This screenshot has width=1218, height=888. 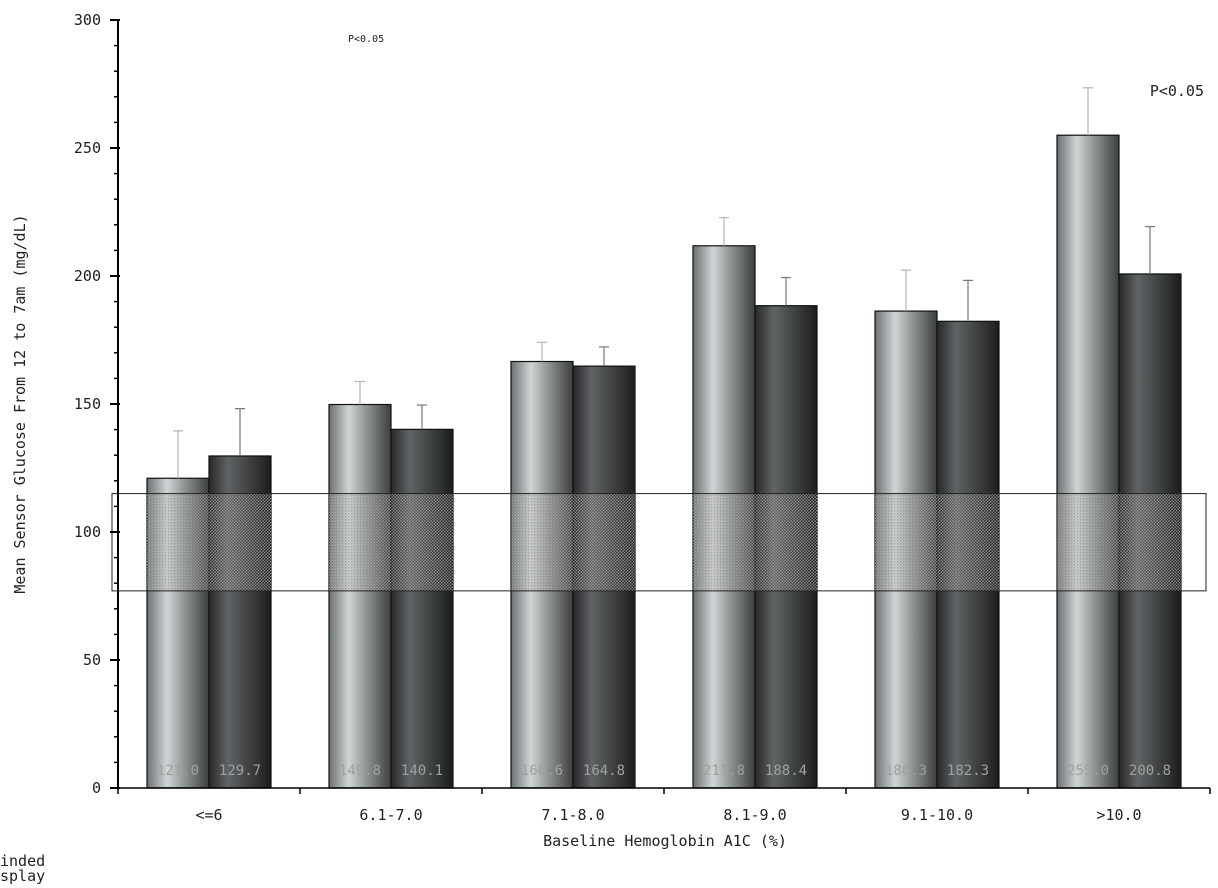 I want to click on y-tick-label-0: 0, so click(x=96, y=788).